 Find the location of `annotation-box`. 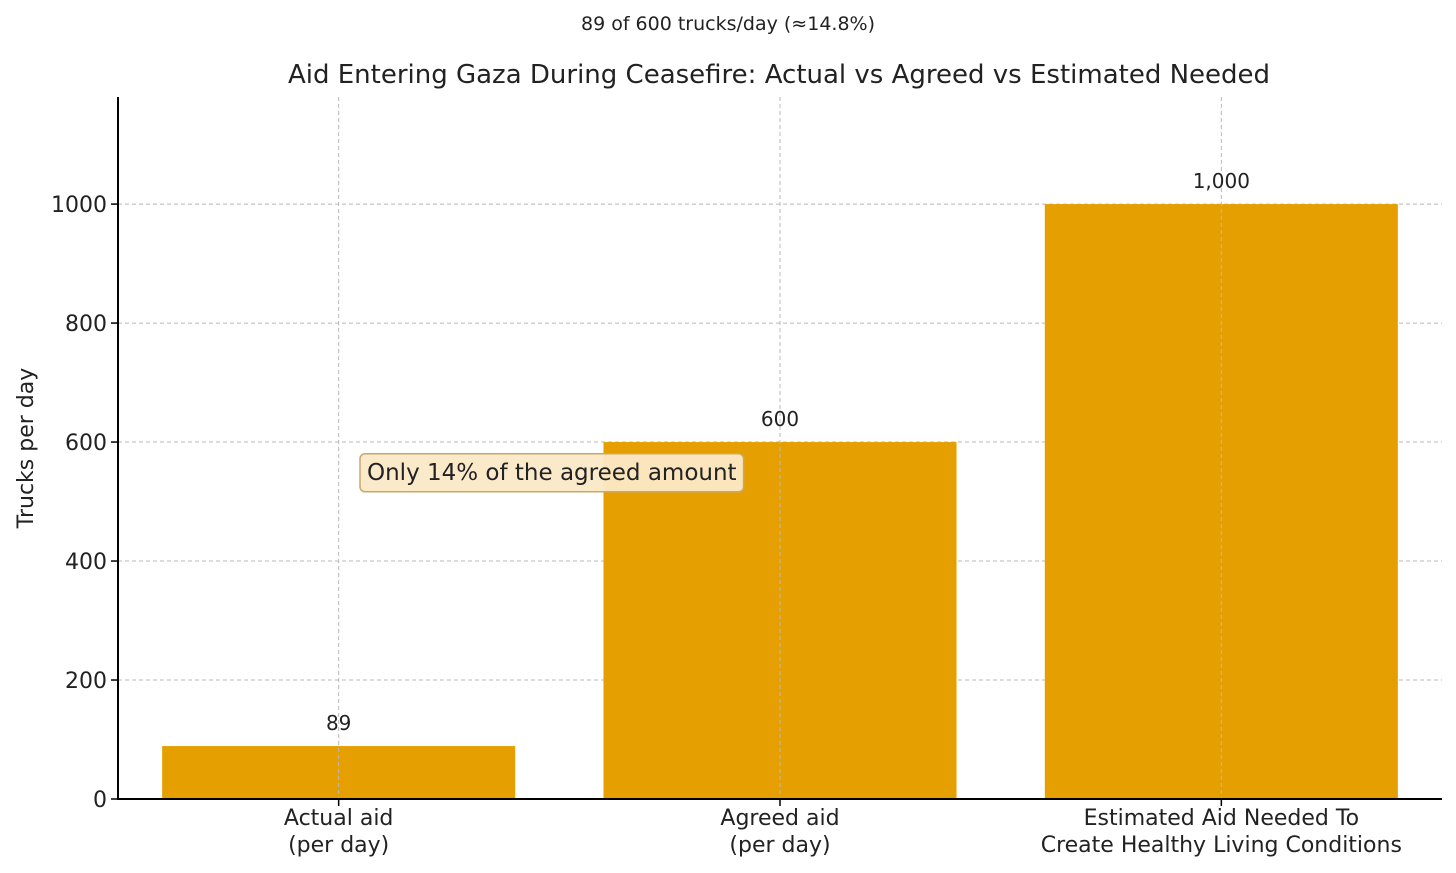

annotation-box is located at coordinates (552, 473).